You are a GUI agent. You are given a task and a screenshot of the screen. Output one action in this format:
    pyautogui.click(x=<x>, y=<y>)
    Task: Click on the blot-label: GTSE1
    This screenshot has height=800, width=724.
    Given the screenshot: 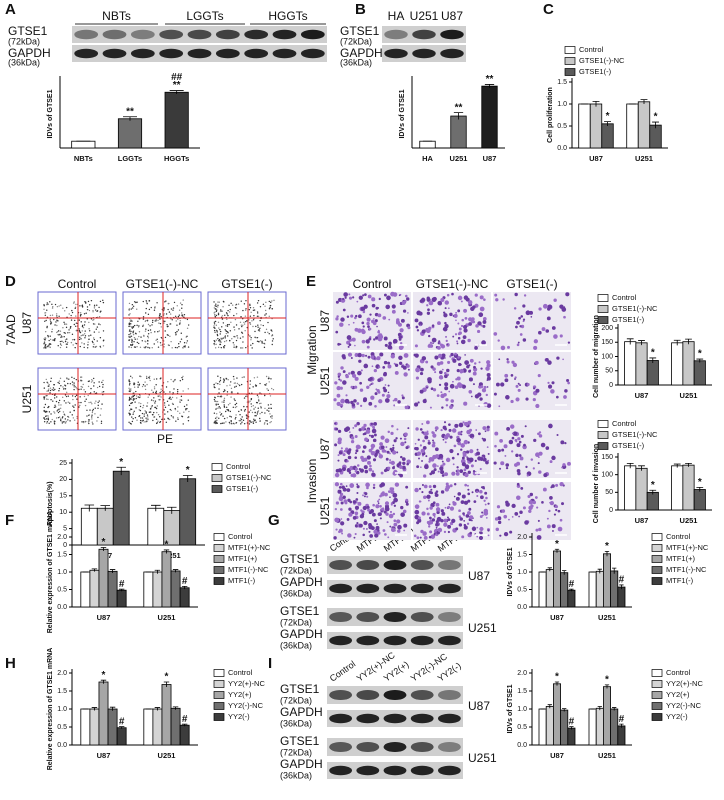 What is the action you would take?
    pyautogui.click(x=300, y=611)
    